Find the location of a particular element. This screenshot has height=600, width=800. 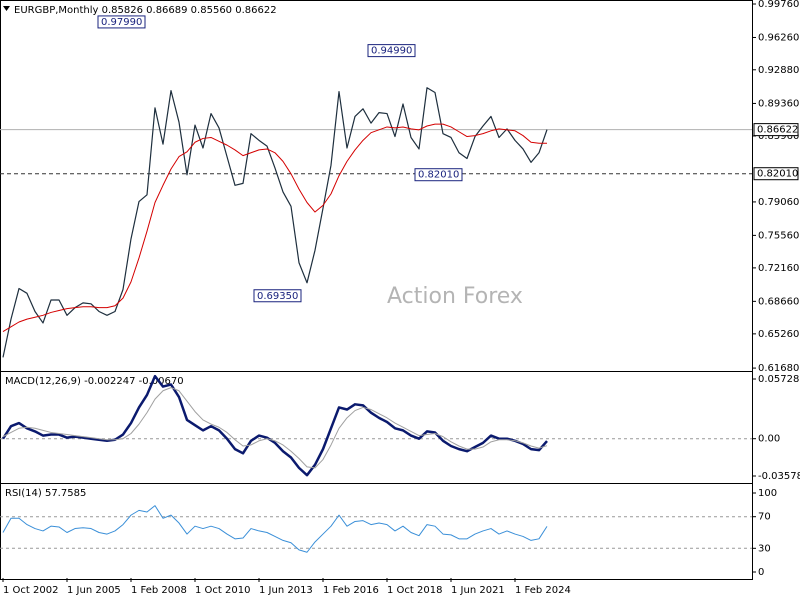

y-tick-label: 0.00 is located at coordinates (769, 439).